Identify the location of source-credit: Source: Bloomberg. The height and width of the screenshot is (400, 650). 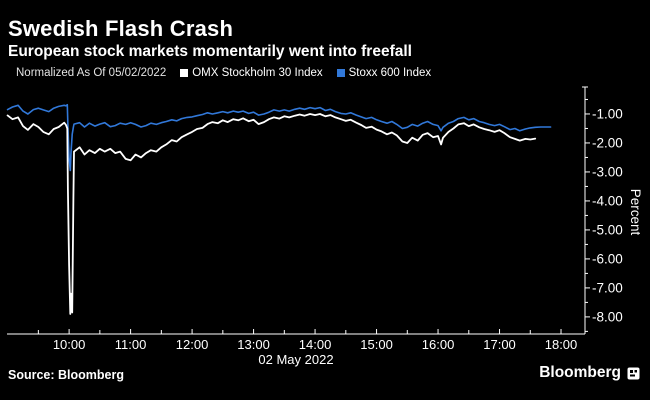
(66, 375).